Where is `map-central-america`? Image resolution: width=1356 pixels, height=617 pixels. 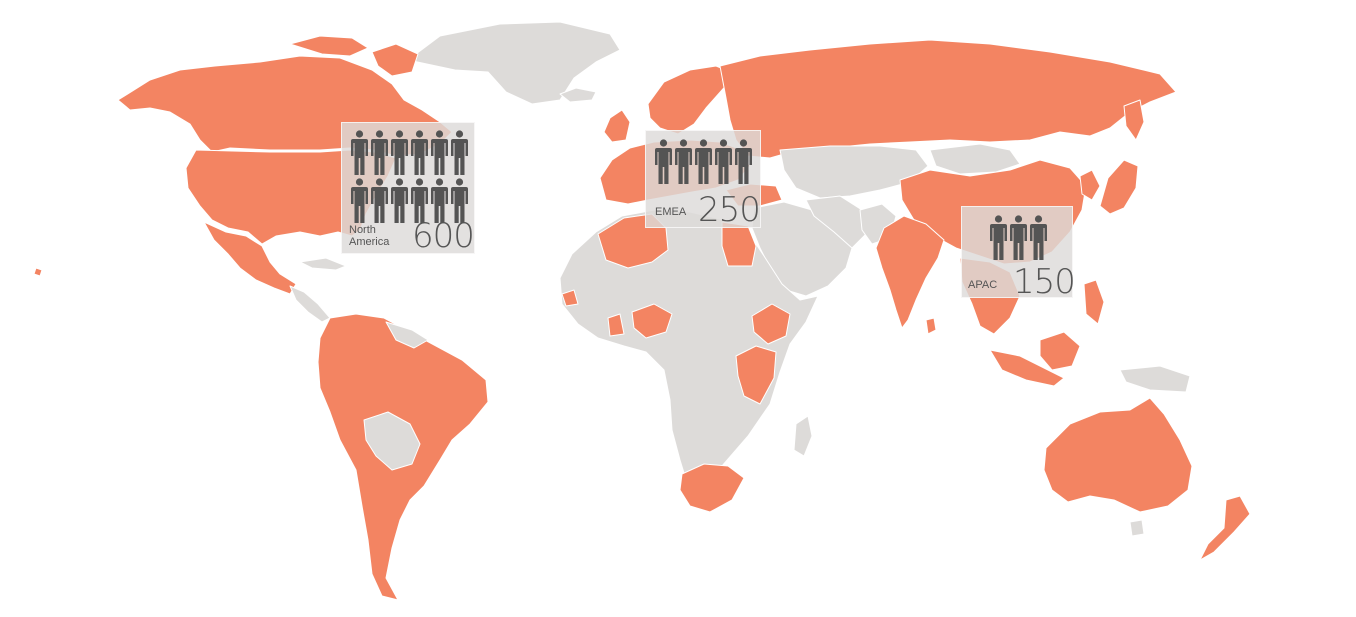
map-central-america is located at coordinates (310, 304).